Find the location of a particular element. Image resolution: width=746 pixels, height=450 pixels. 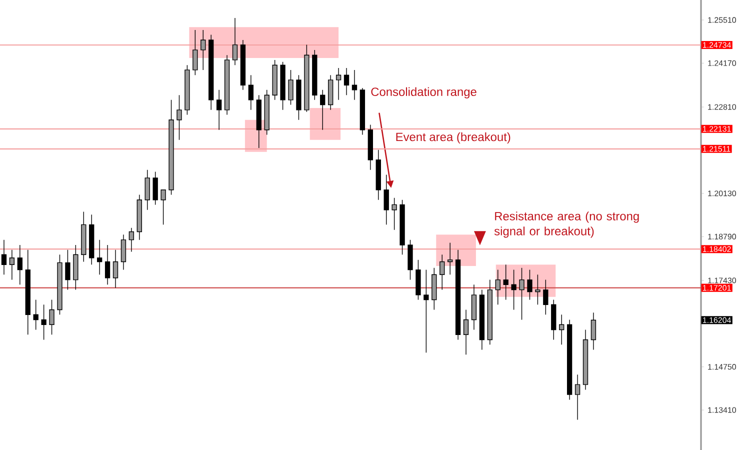

annotation: Event area (breakout) is located at coordinates (453, 138).